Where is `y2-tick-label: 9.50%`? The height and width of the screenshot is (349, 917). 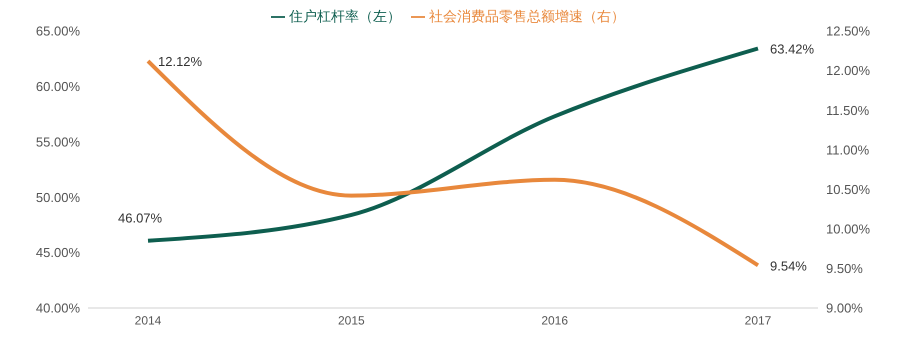
y2-tick-label: 9.50% is located at coordinates (845, 268).